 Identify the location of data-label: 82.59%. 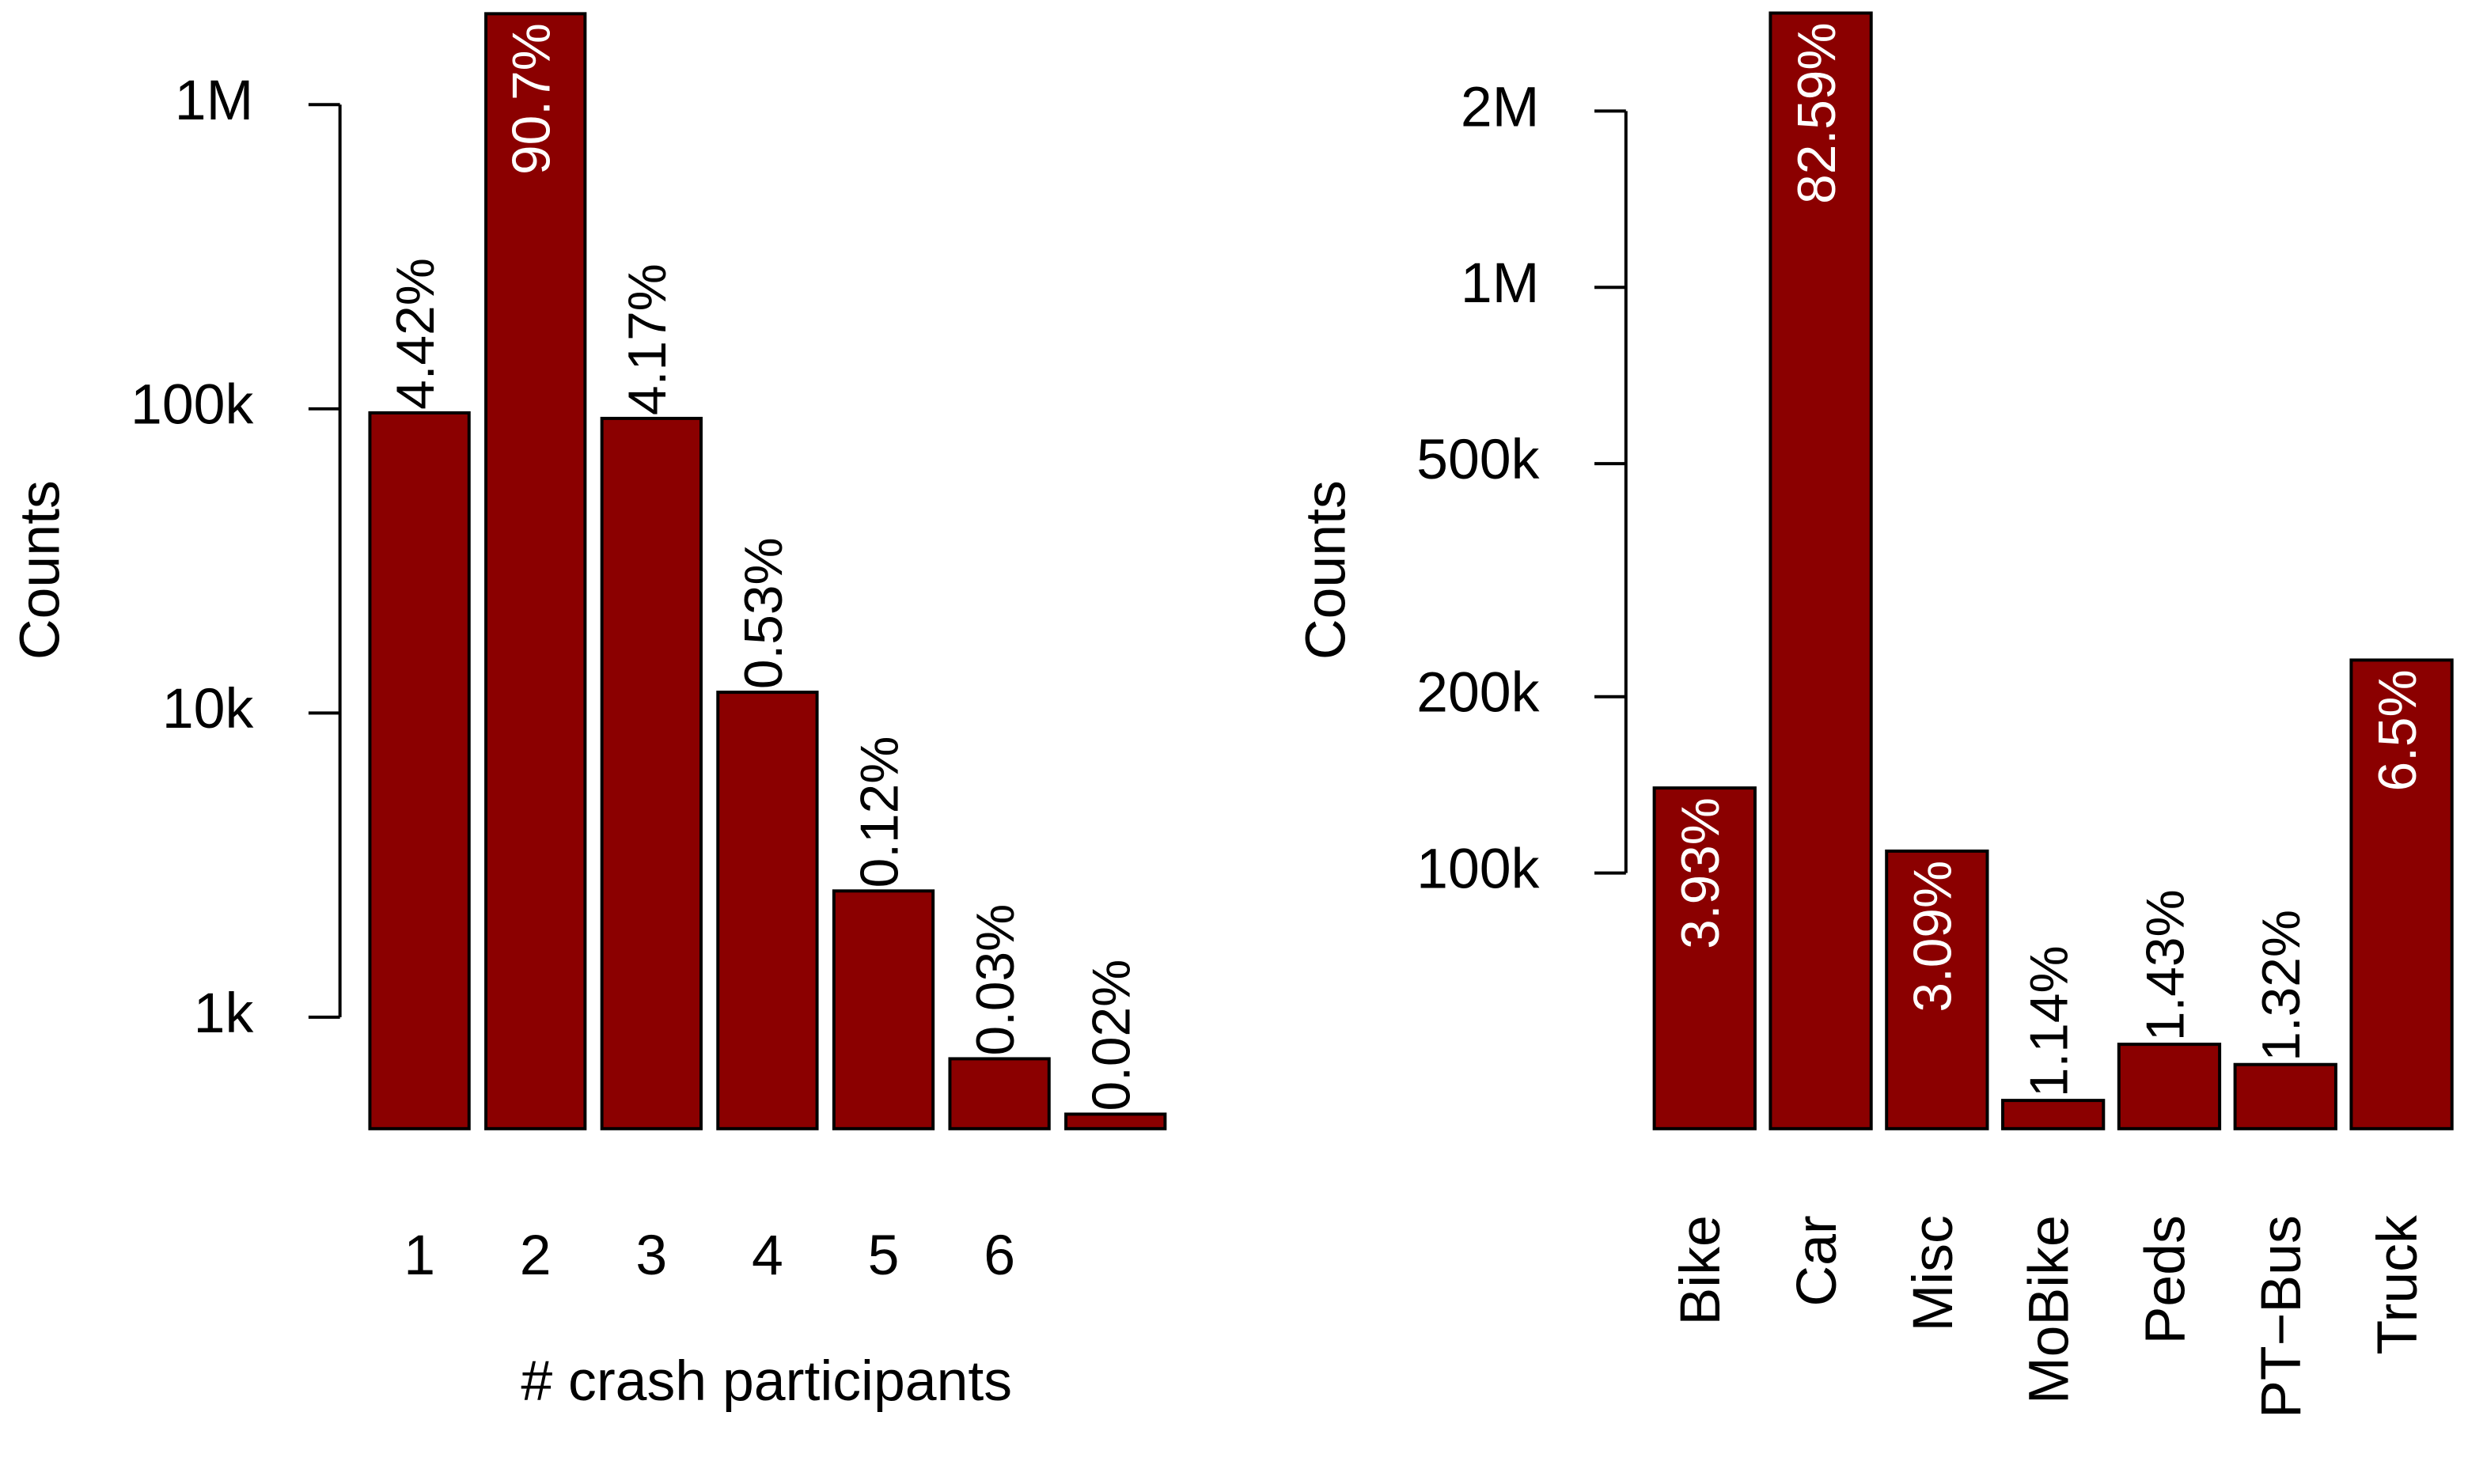
(1817, 112).